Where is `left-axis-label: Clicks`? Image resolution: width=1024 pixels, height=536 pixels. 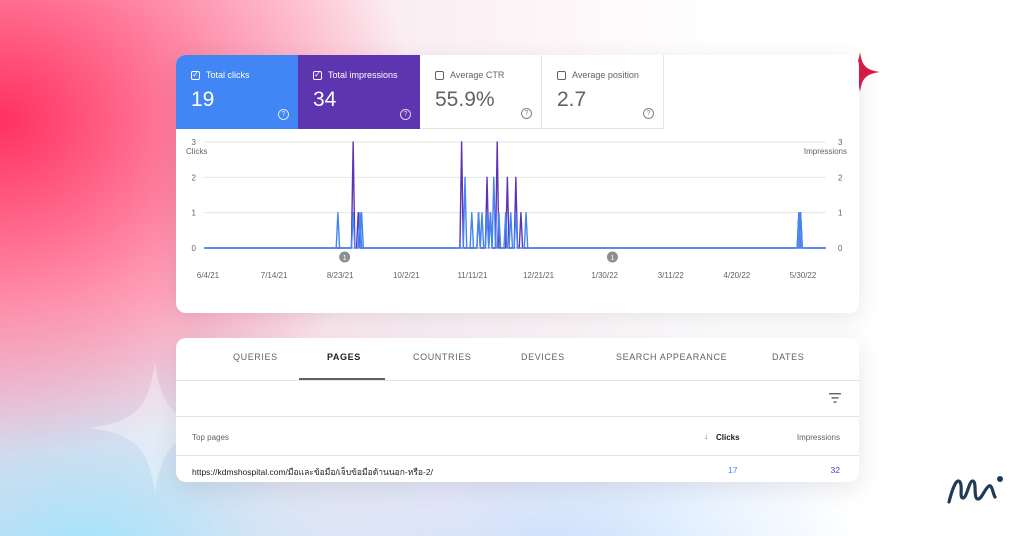 left-axis-label: Clicks is located at coordinates (197, 151).